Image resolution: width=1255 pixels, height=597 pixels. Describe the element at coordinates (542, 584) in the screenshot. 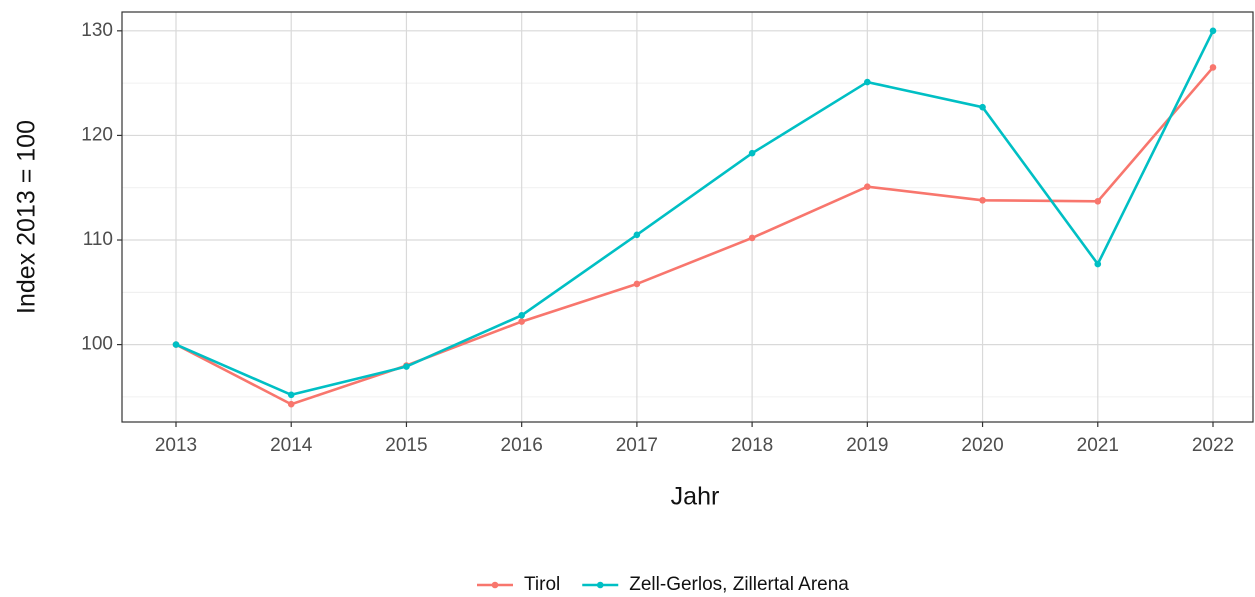

I see `legend-label: Tirol` at that location.